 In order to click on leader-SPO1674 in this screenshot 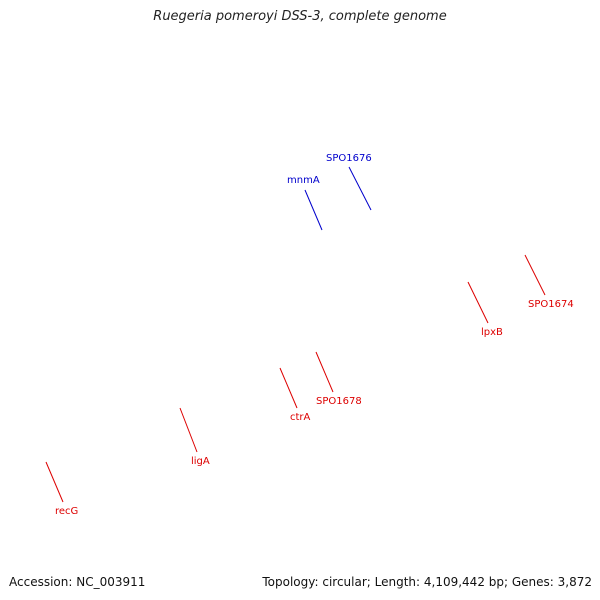, I will do `click(535, 275)`.